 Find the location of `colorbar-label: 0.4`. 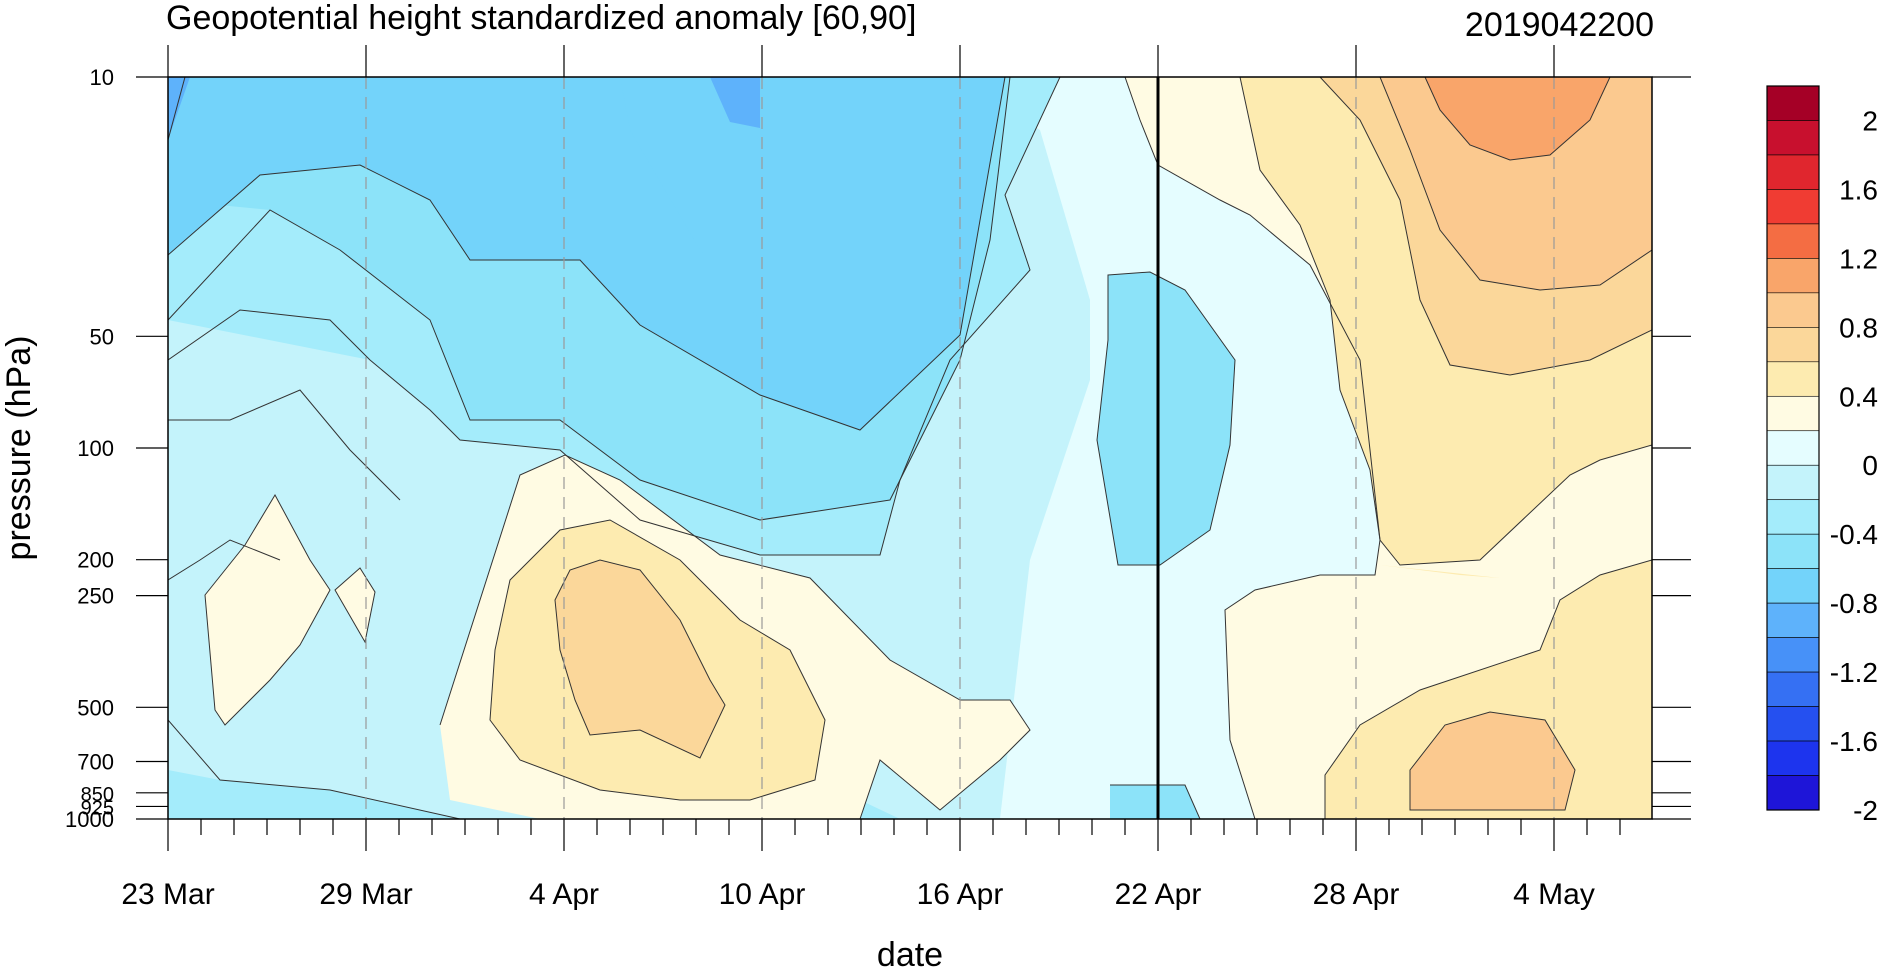

colorbar-label: 0.4 is located at coordinates (1858, 396).